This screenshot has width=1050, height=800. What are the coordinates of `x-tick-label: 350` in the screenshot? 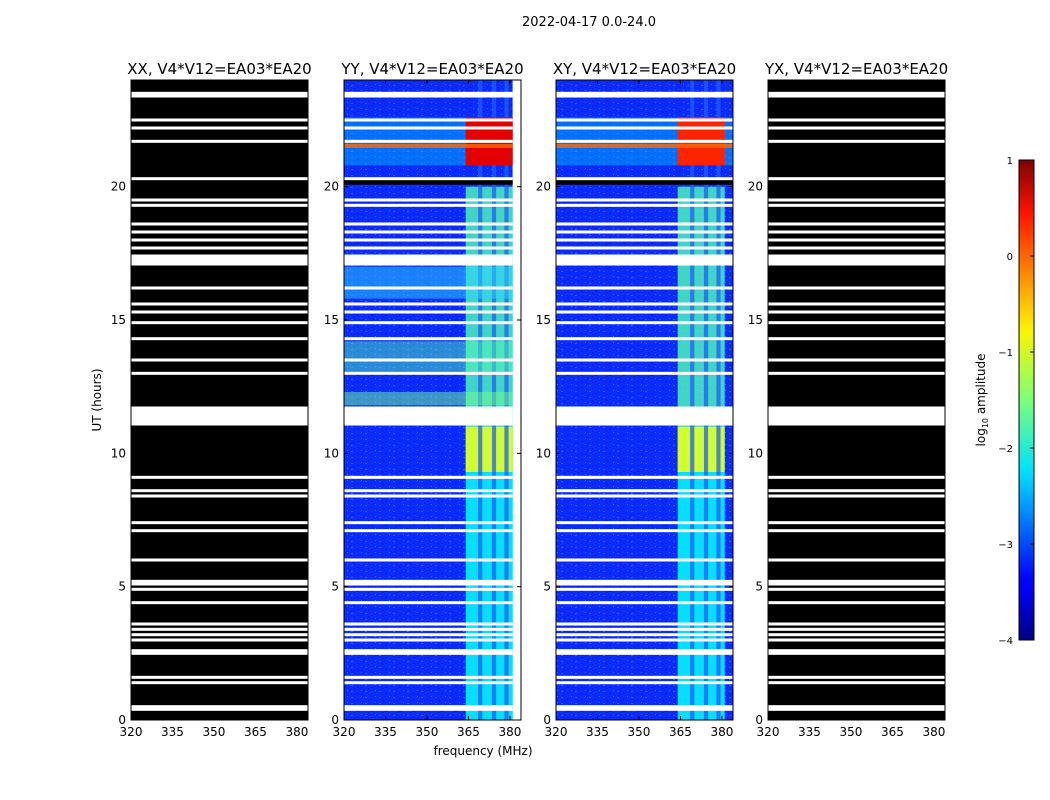 It's located at (427, 732).